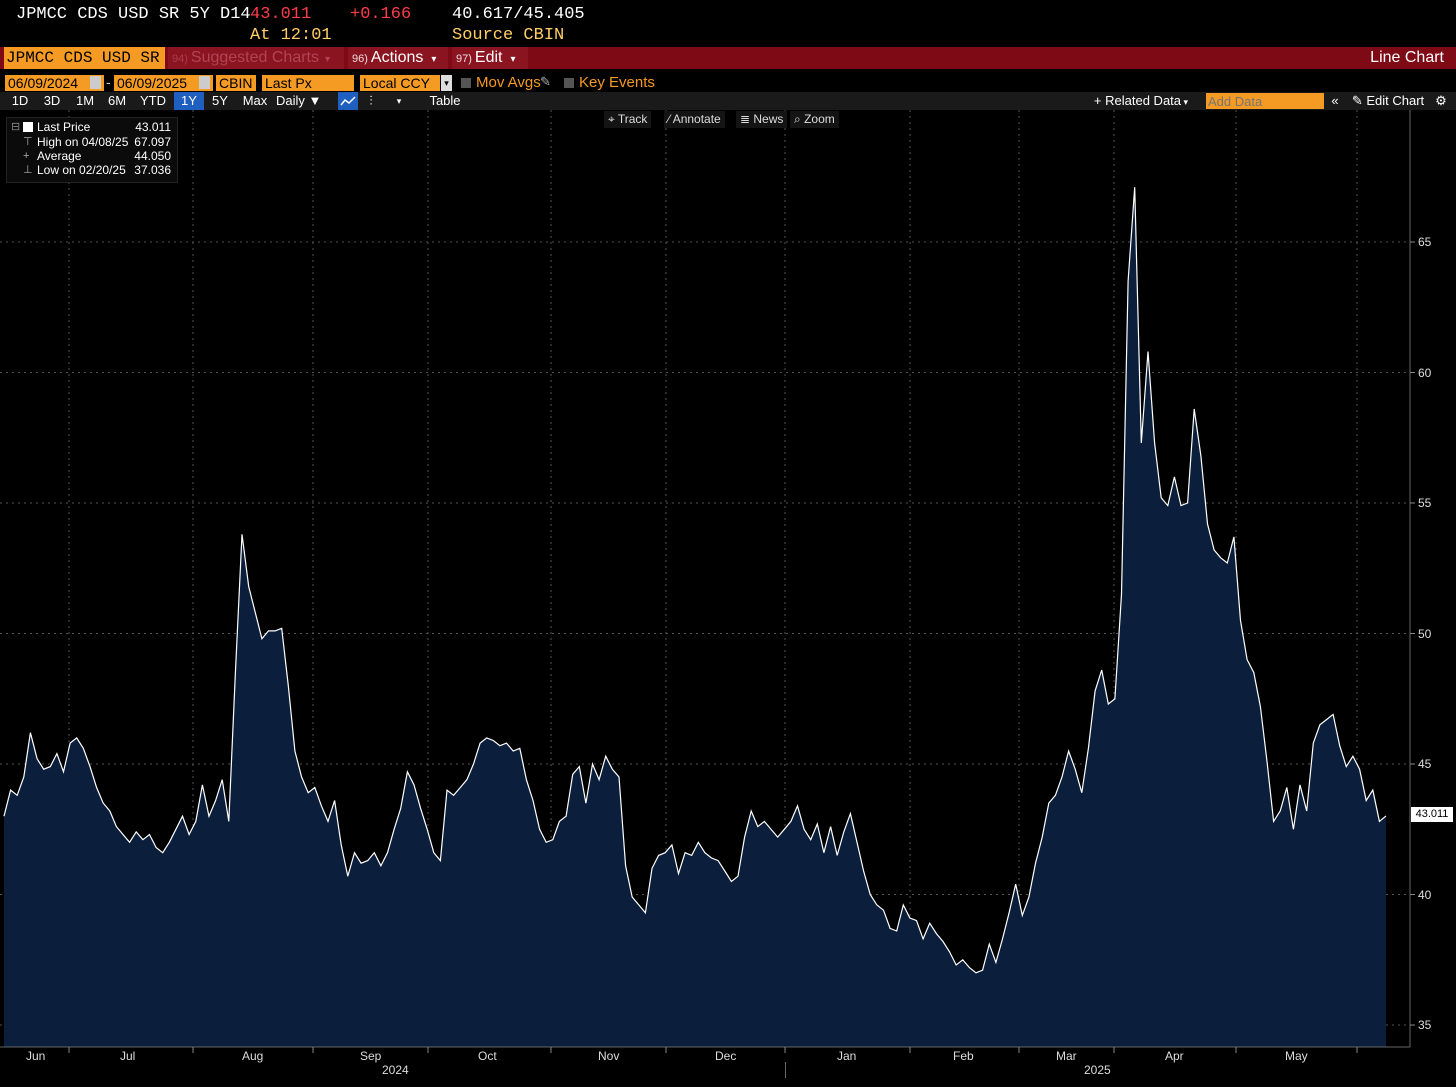 The height and width of the screenshot is (1087, 1456). I want to click on legend-low-row: ⊥ Low on 02/20/25 37.036, so click(92, 170).